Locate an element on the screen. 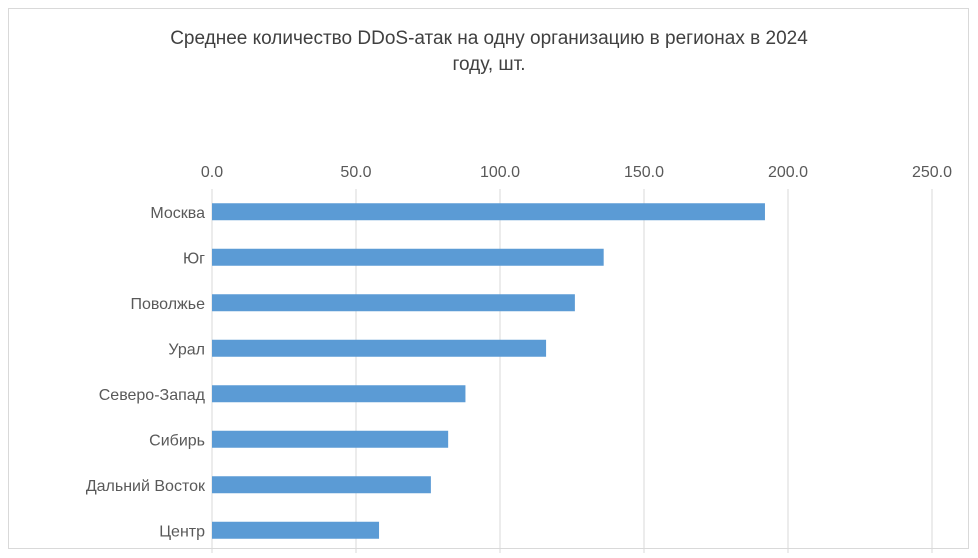  category-label: Москва is located at coordinates (177, 213).